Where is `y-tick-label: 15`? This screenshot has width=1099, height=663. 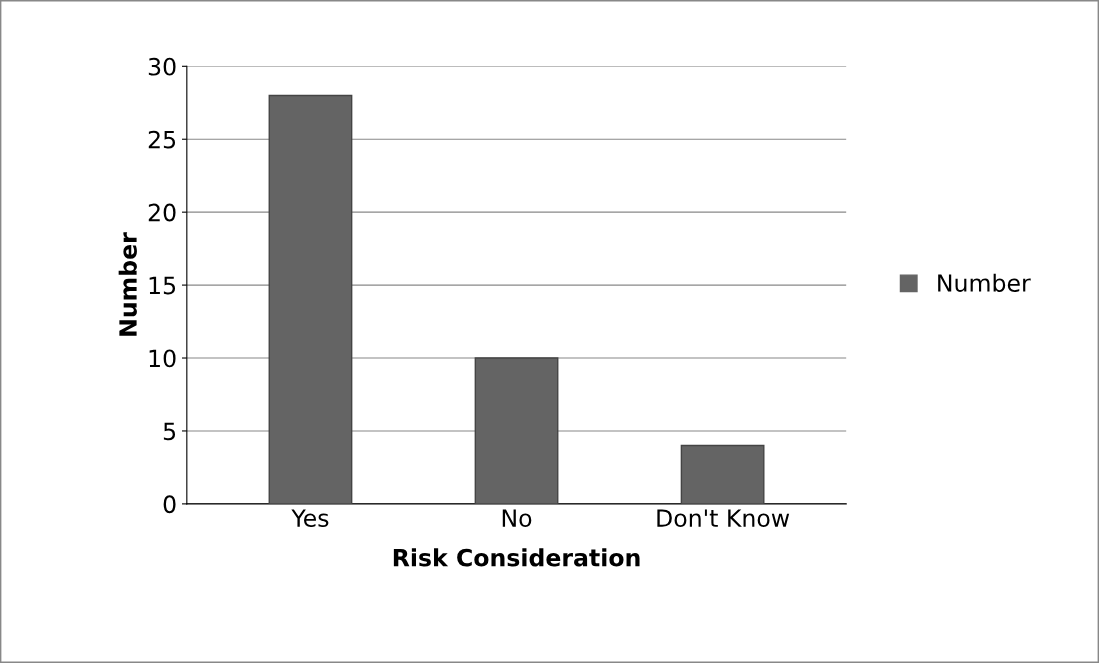 y-tick-label: 15 is located at coordinates (162, 285).